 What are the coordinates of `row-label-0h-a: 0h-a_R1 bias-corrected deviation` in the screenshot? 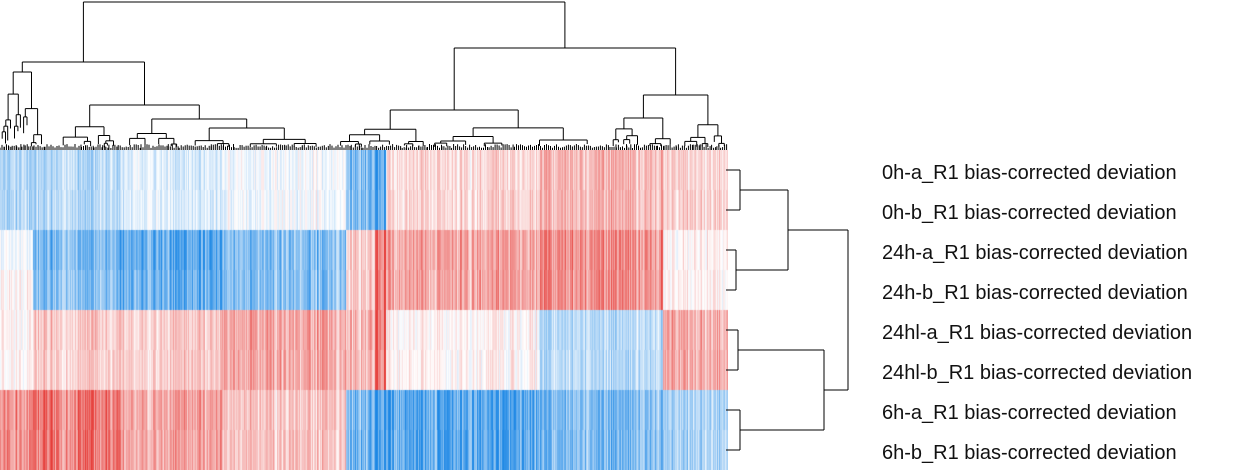 It's located at (1029, 173).